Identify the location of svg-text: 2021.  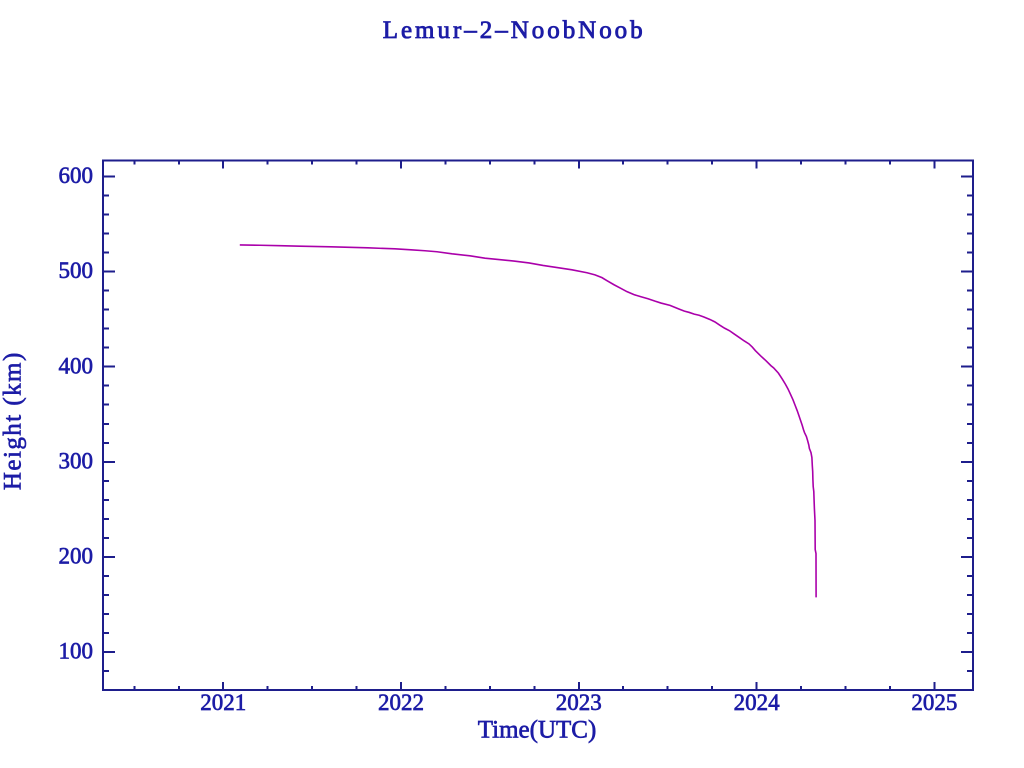
(223, 702).